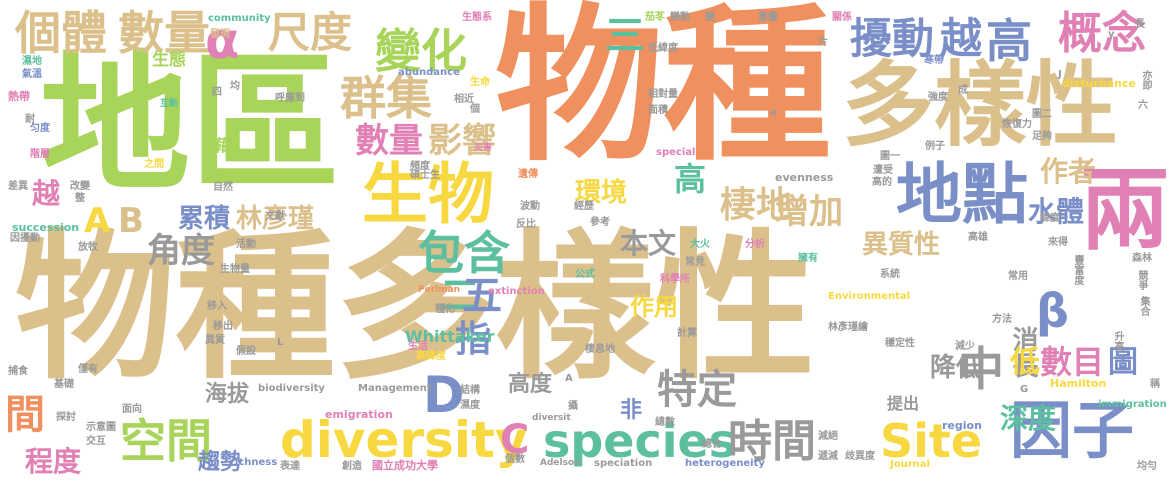  I want to click on word: 變, so click(710, 17).